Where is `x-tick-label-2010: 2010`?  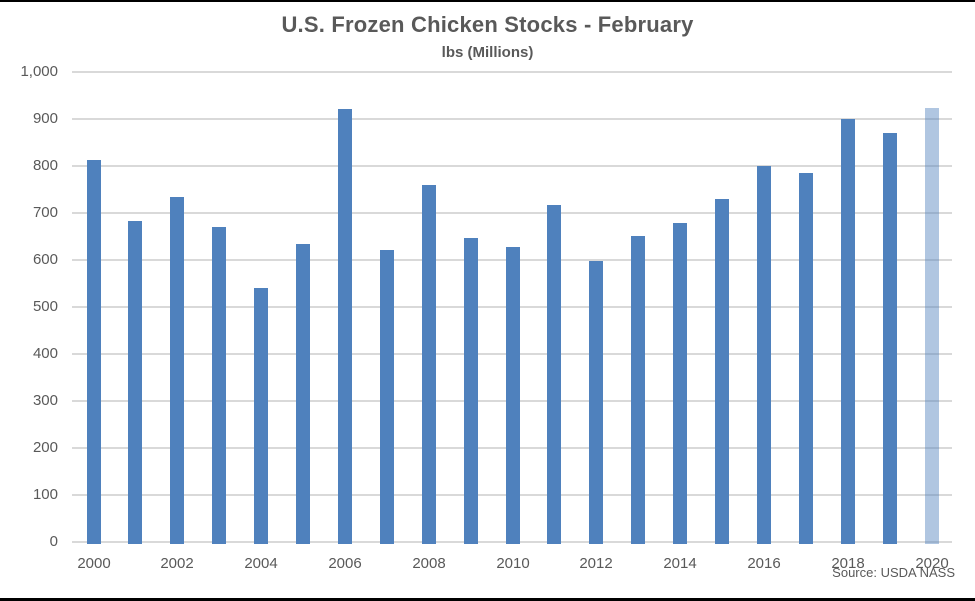
x-tick-label-2010: 2010 is located at coordinates (513, 563).